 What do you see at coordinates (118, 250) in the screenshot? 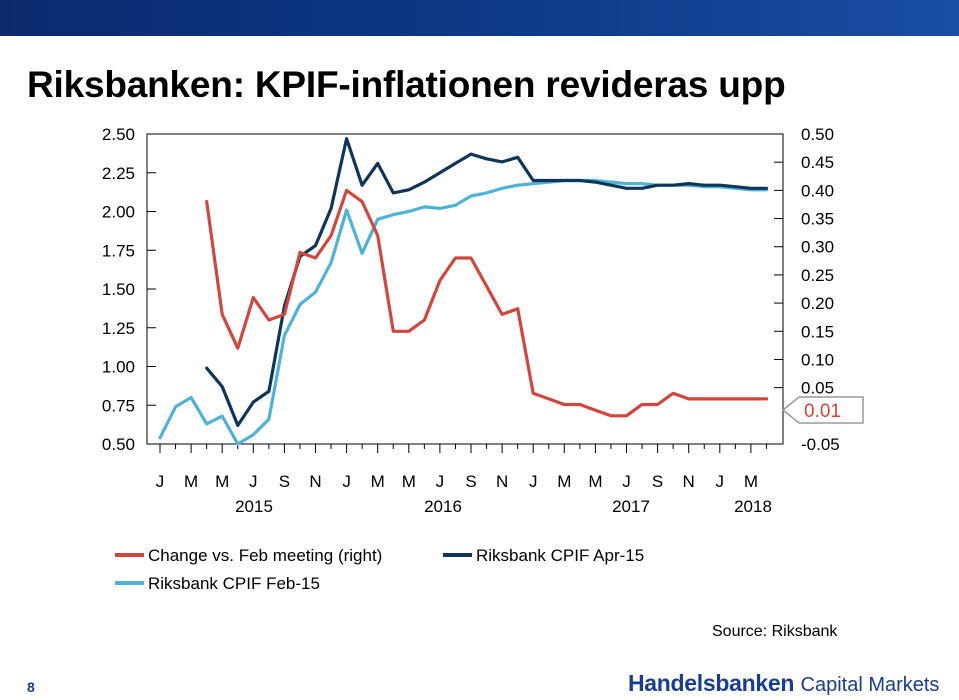
I see `left-tick-label: 1.75` at bounding box center [118, 250].